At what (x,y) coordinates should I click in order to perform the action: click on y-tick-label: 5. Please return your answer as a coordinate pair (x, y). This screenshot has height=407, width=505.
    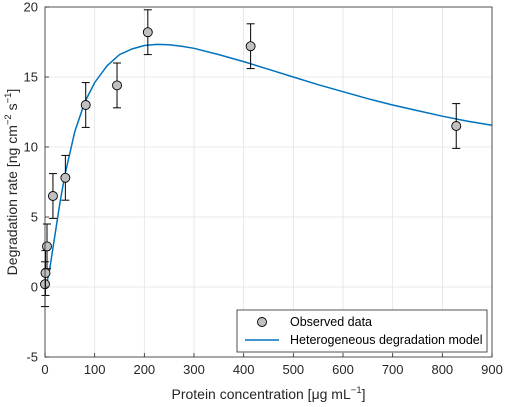
    Looking at the image, I should click on (34, 217).